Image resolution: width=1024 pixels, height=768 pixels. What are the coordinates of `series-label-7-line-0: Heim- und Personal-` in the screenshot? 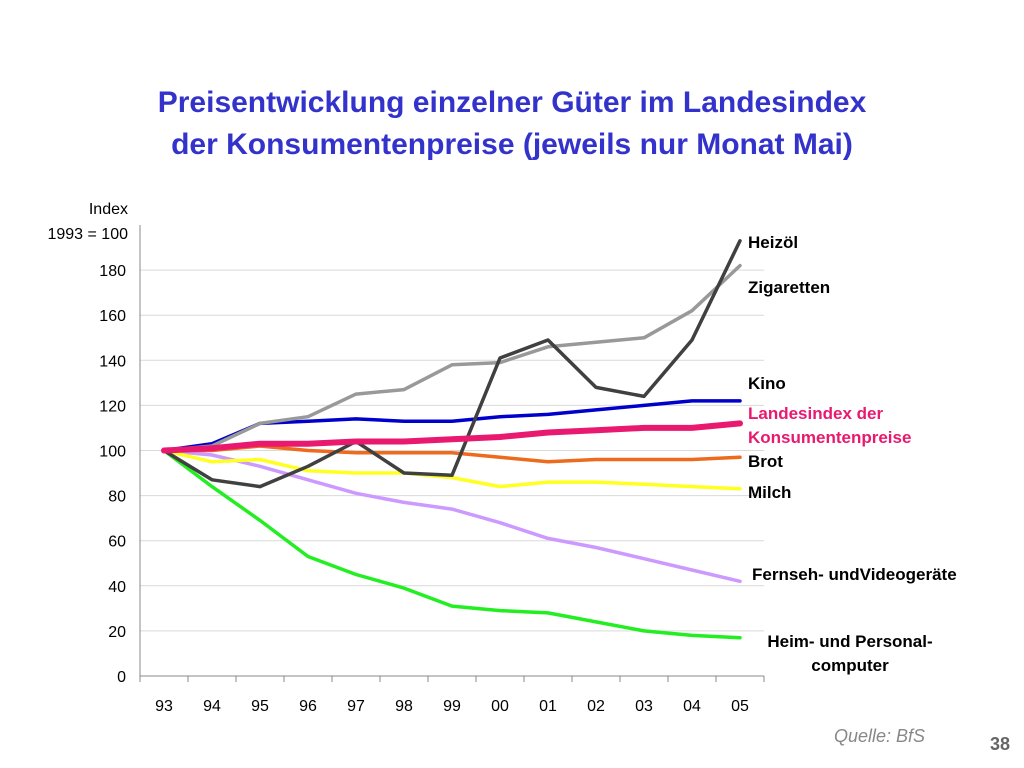 It's located at (849, 641).